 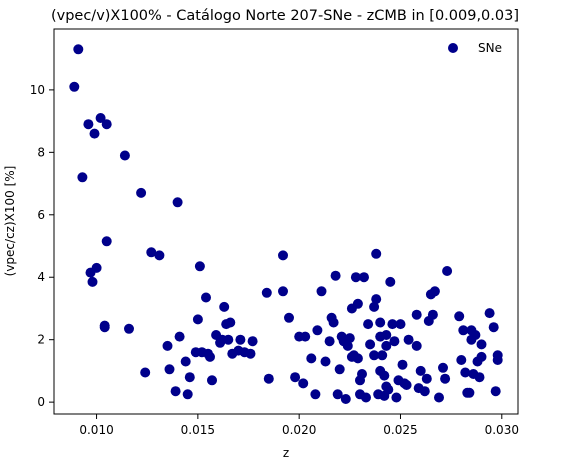 I want to click on y-tick-label: 2, so click(x=41, y=340).